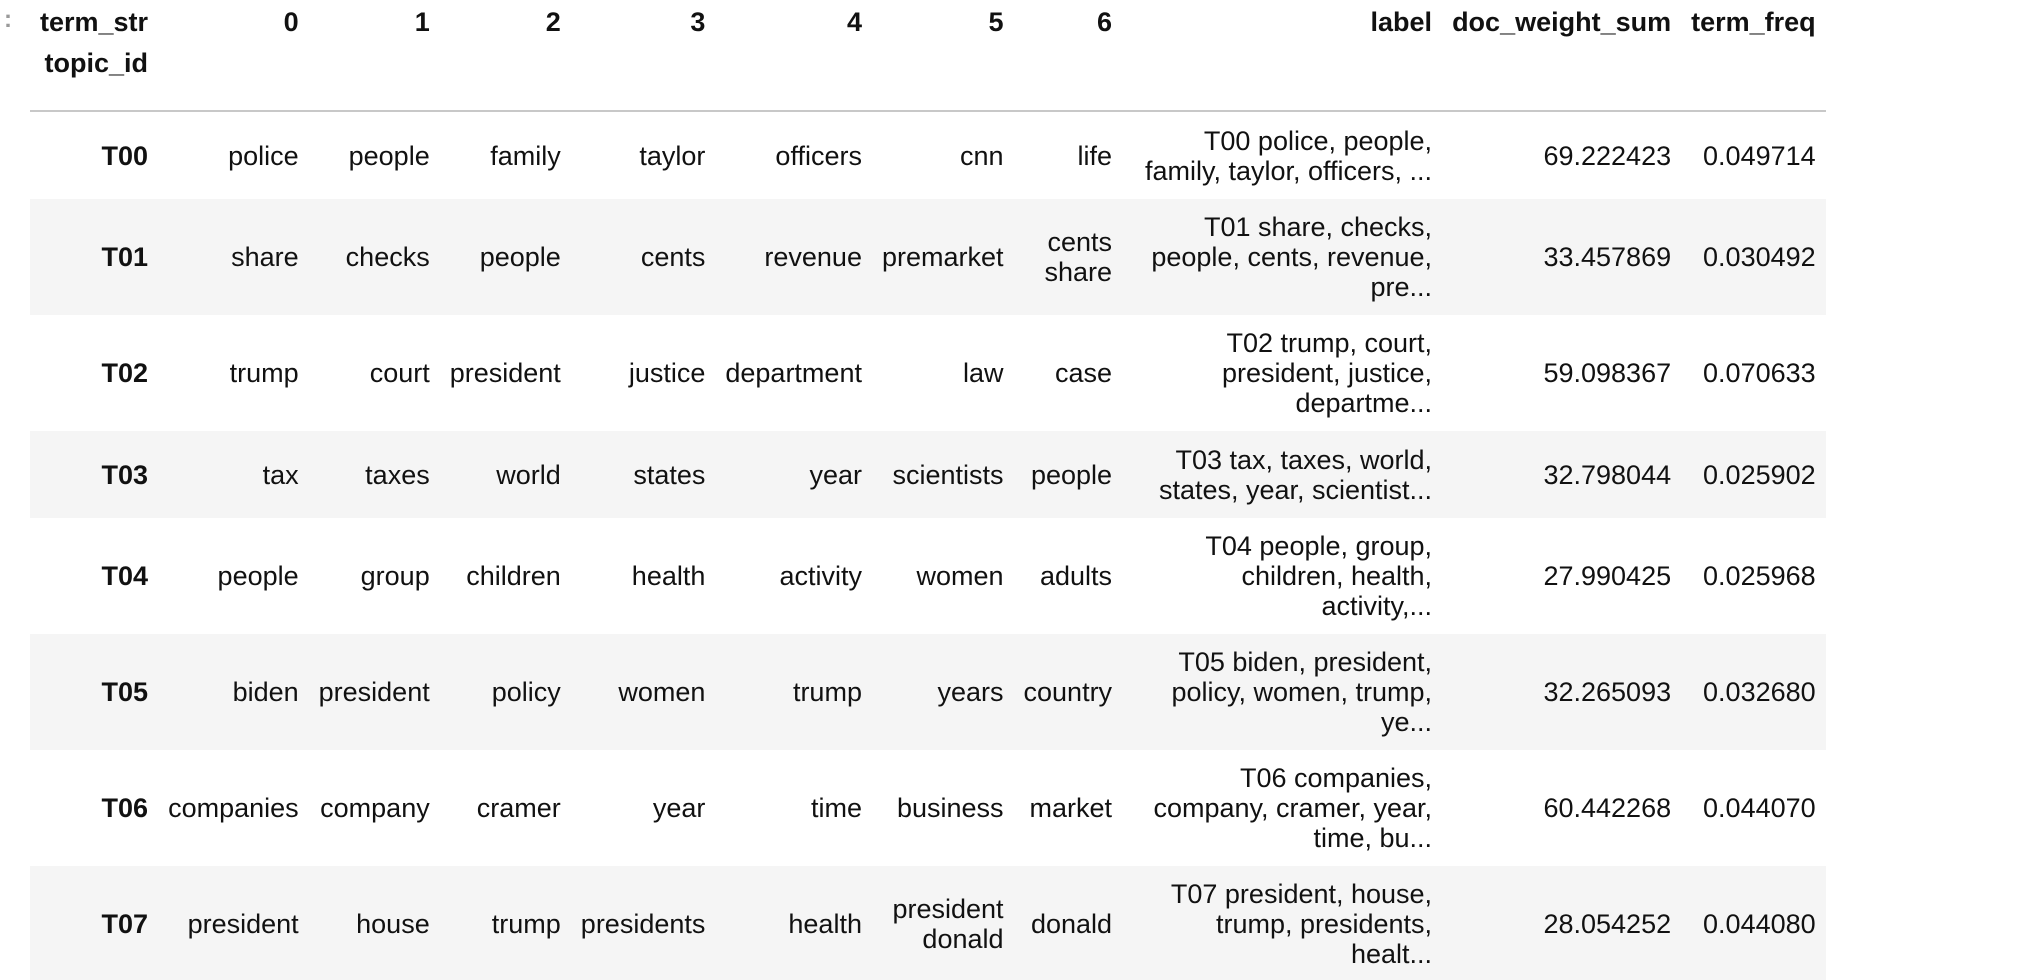  I want to click on topic-id-cell: T03, so click(125, 474).